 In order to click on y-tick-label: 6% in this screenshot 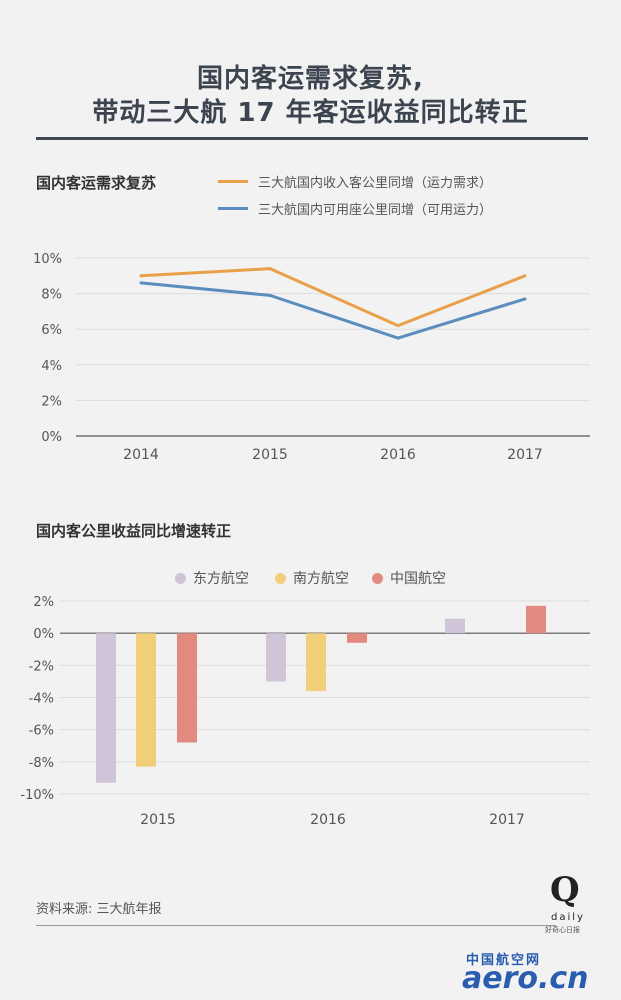, I will do `click(51, 330)`.